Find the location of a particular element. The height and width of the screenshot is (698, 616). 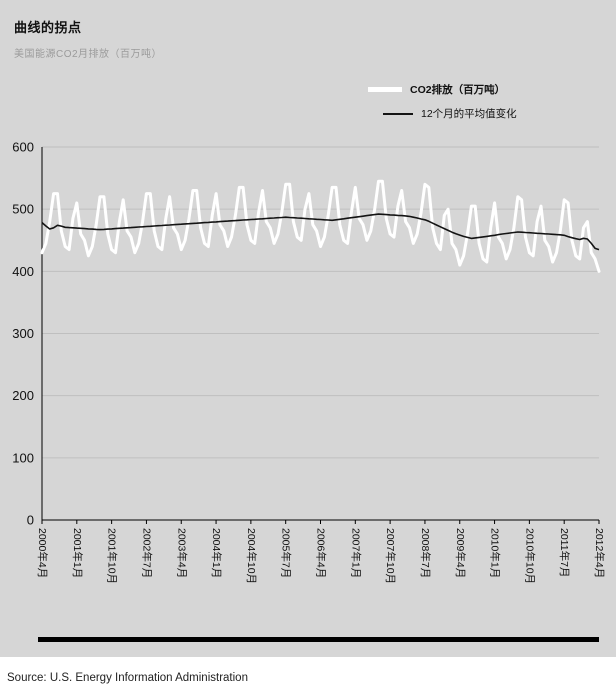

x-axis-label: 2001年1月 is located at coordinates (77, 553).